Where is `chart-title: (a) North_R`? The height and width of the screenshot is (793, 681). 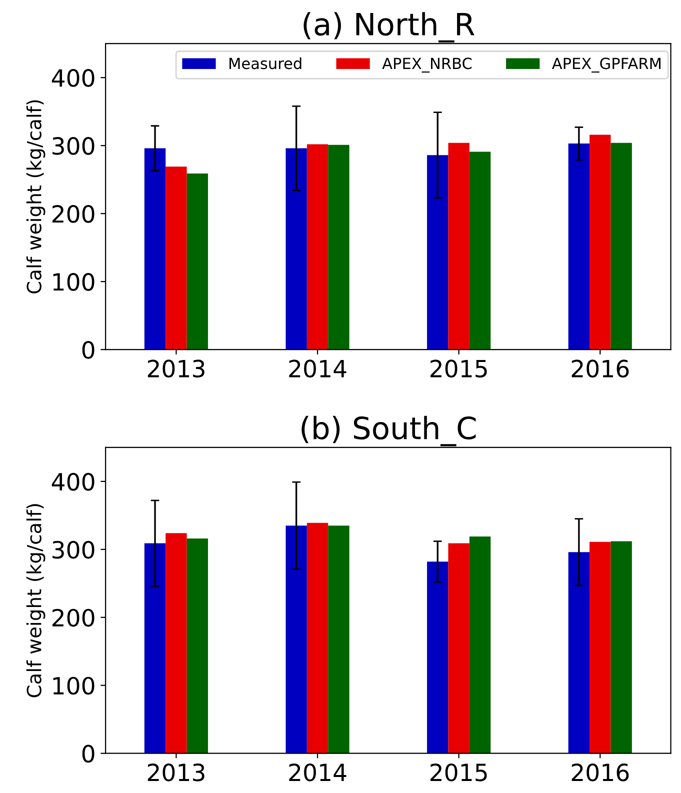
chart-title: (a) North_R is located at coordinates (389, 27).